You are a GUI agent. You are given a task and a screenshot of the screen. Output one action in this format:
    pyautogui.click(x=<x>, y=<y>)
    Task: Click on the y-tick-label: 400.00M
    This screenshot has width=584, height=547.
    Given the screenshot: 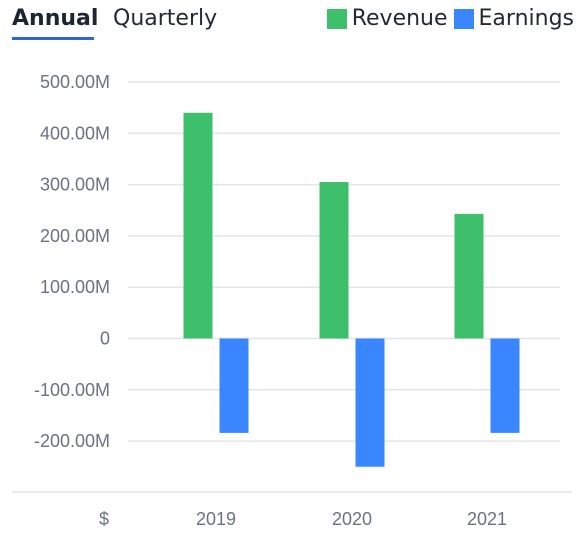 What is the action you would take?
    pyautogui.click(x=75, y=133)
    